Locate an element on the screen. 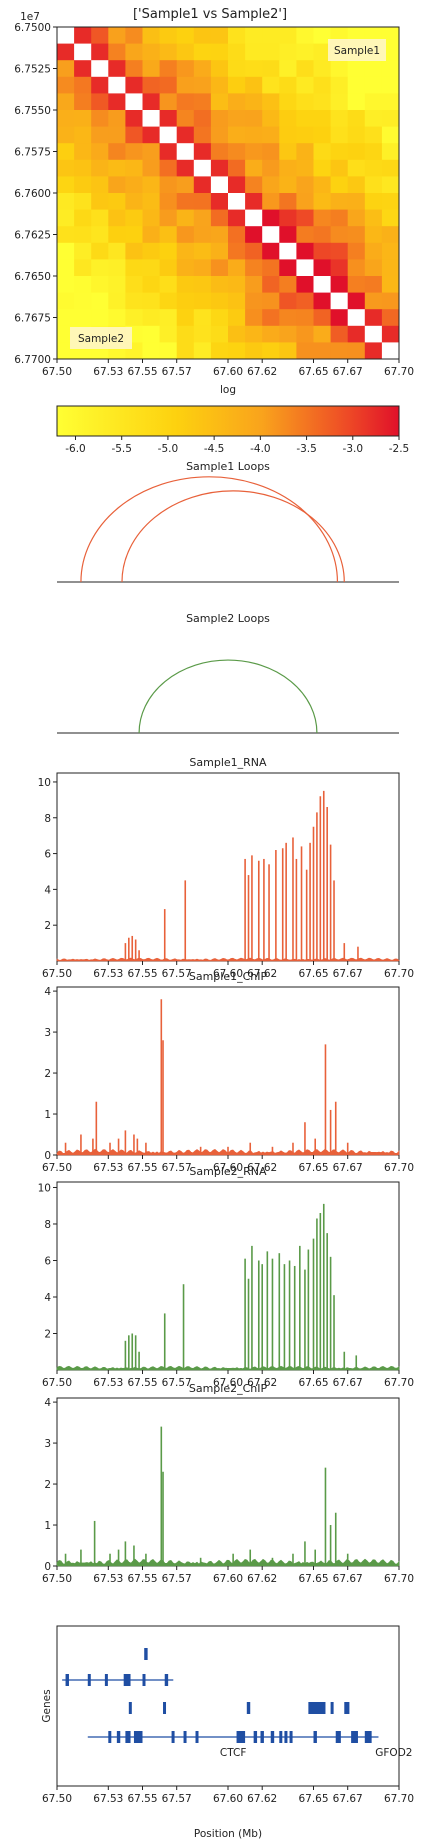 The width and height of the screenshot is (425, 1844). y-tick-label: 8 is located at coordinates (47, 1225).